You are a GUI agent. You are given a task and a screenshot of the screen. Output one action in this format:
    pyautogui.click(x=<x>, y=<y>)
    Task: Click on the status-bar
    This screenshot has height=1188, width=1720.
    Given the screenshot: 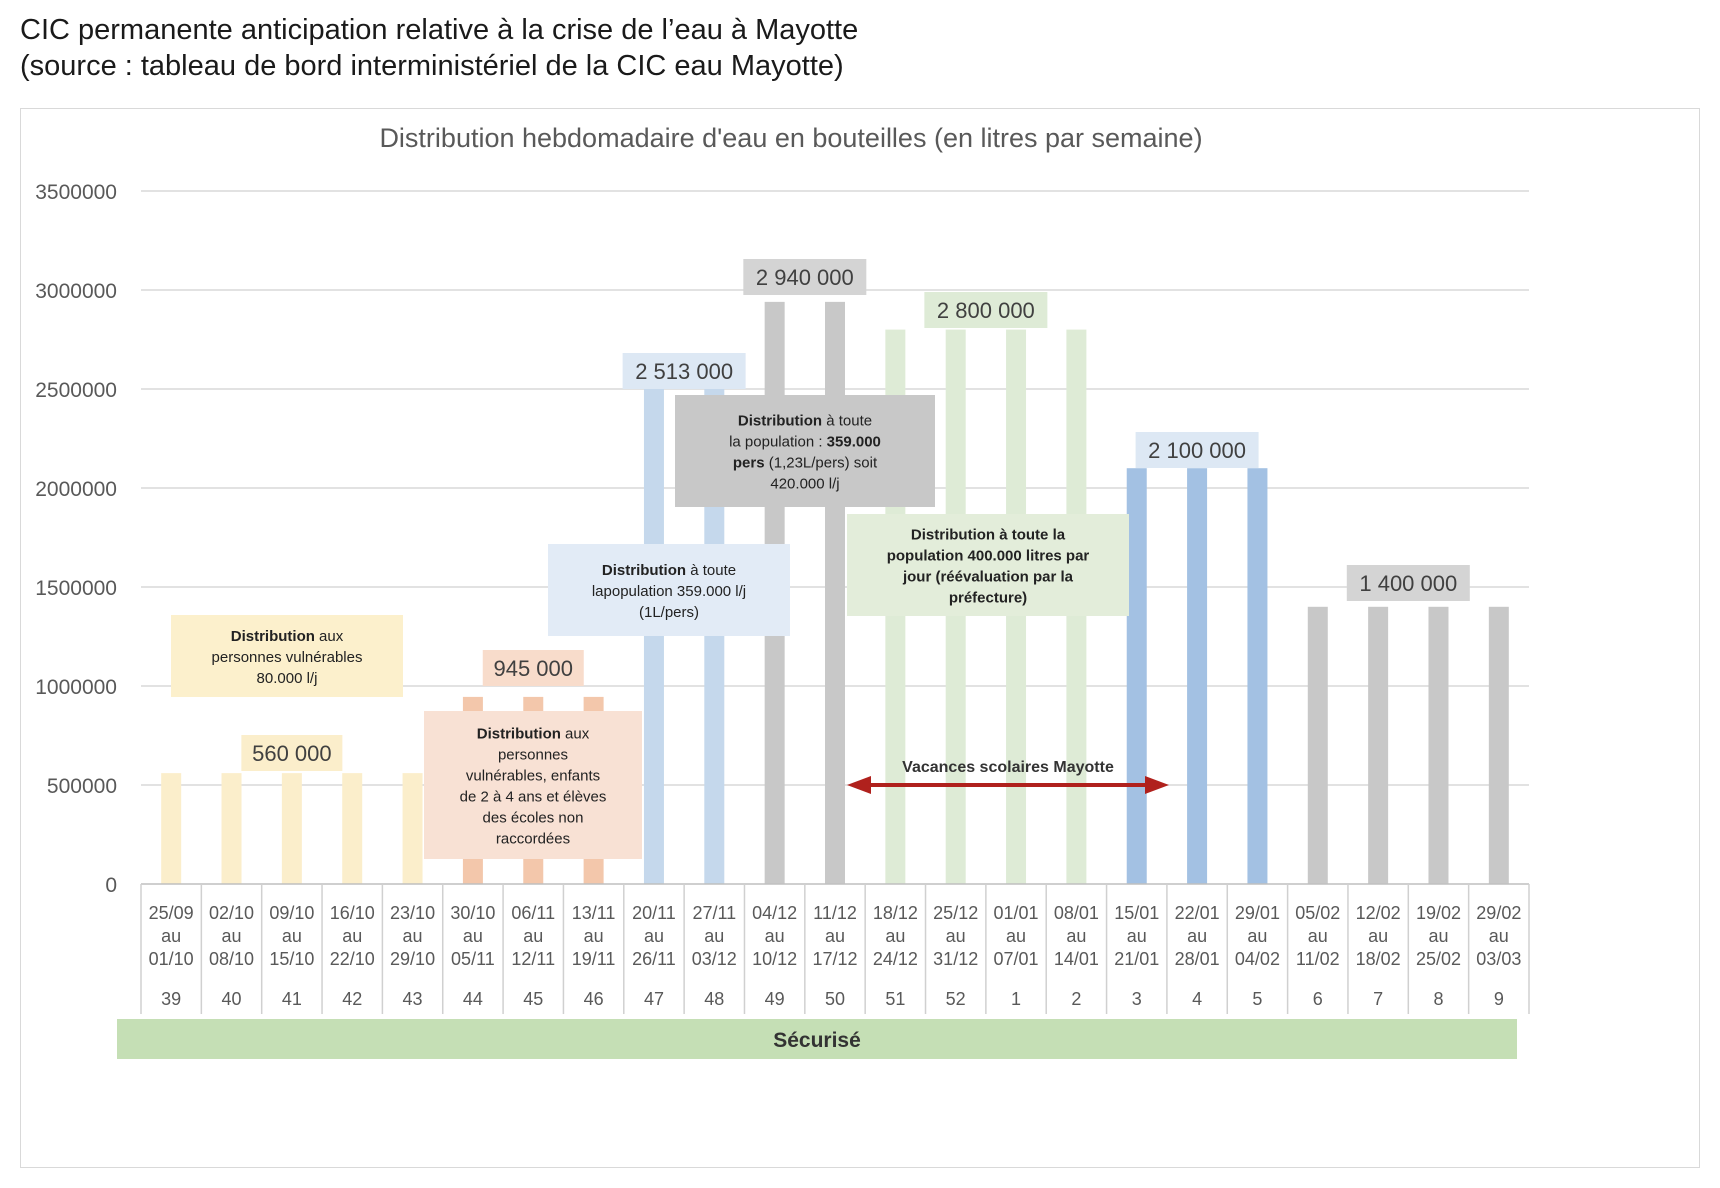 What is the action you would take?
    pyautogui.click(x=817, y=1039)
    